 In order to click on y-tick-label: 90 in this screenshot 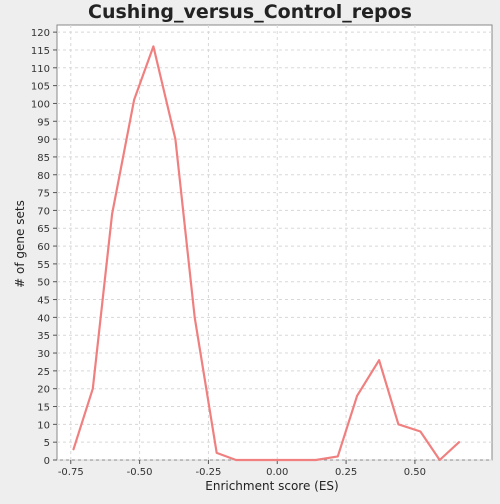, I will do `click(43, 140)`.